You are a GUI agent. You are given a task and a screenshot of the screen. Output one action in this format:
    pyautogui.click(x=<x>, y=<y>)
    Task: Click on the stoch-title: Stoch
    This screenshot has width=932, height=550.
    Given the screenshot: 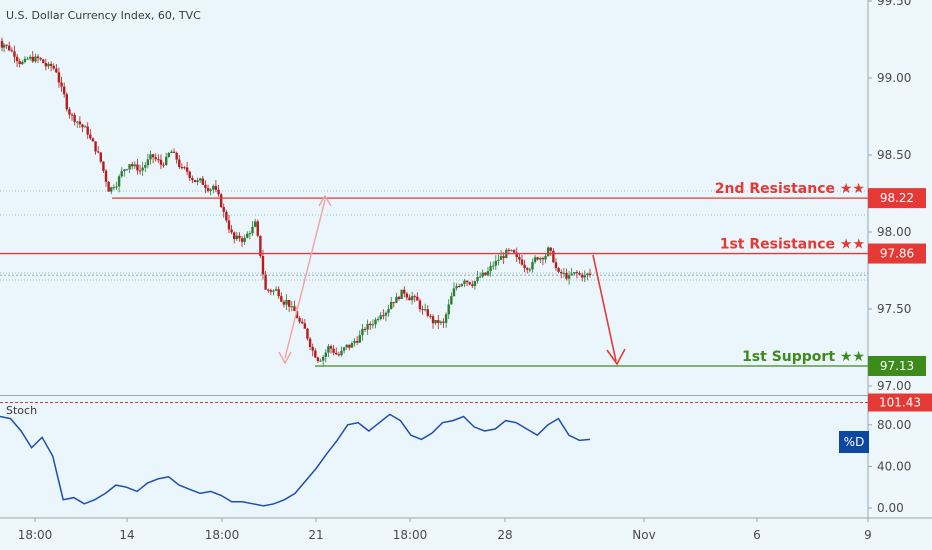 What is the action you would take?
    pyautogui.click(x=21, y=410)
    